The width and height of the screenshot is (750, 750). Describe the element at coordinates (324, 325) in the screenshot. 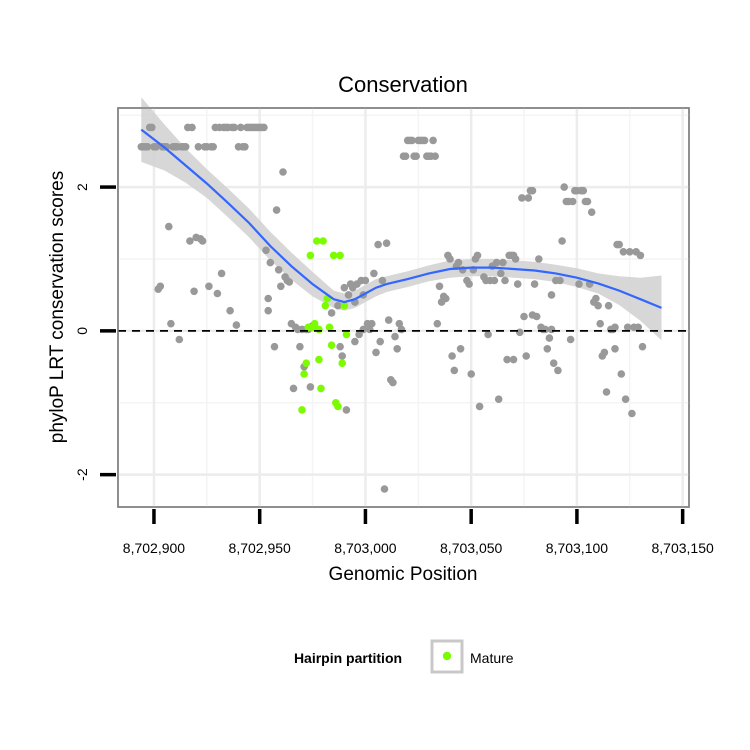

I see `points-mature-layer` at that location.